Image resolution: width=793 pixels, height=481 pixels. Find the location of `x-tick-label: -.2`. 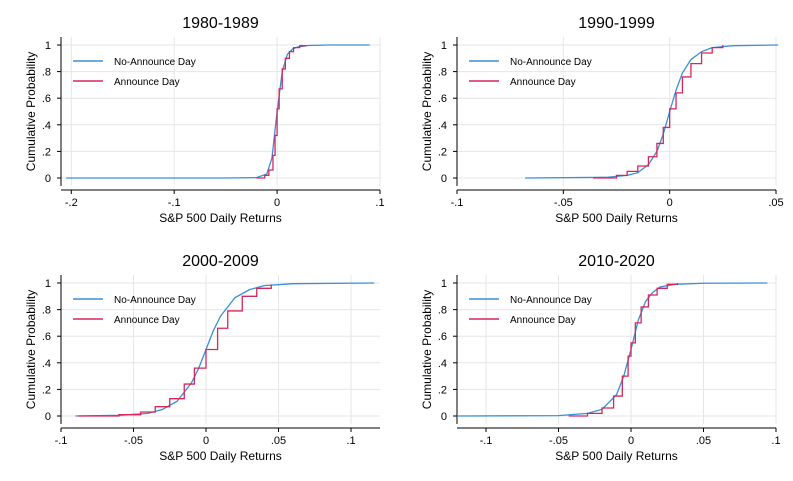

x-tick-label: -.2 is located at coordinates (71, 203).